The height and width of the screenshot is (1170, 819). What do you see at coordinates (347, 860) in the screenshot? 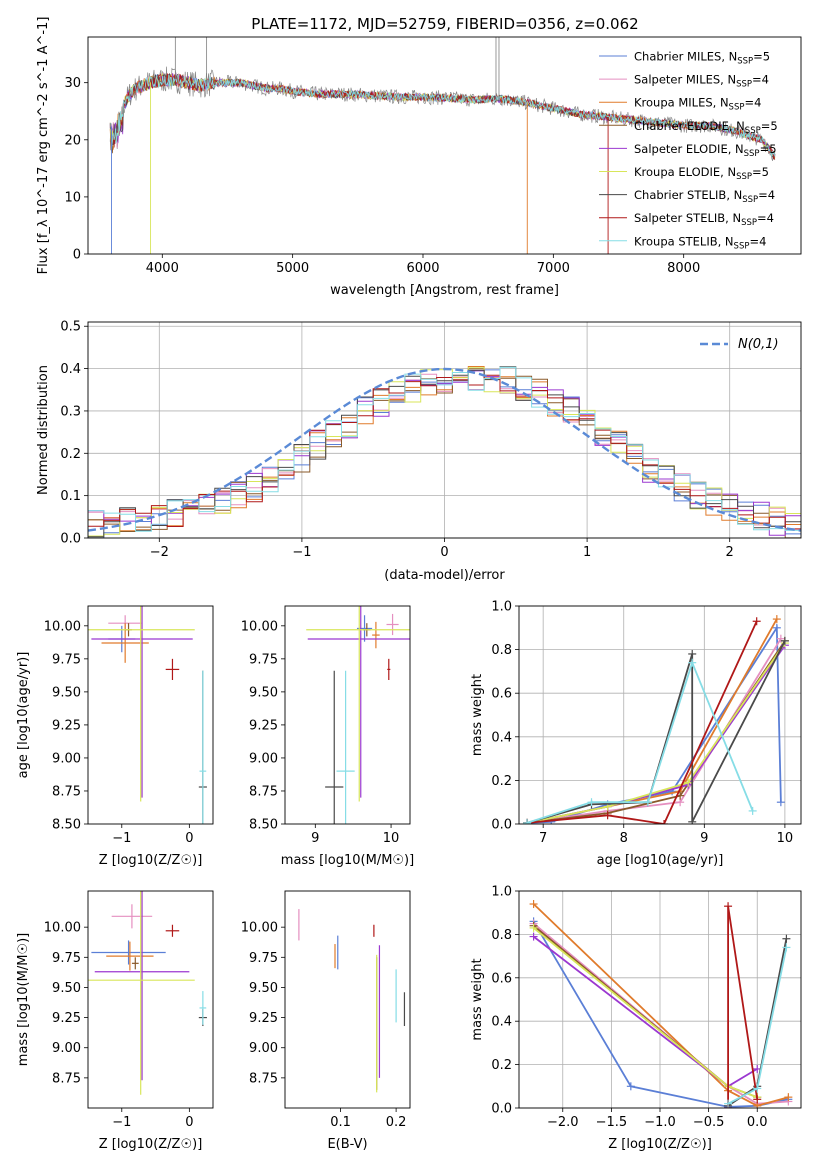
I see `age_vs_mass-xlabel: mass [log10(M/M☉)]` at bounding box center [347, 860].